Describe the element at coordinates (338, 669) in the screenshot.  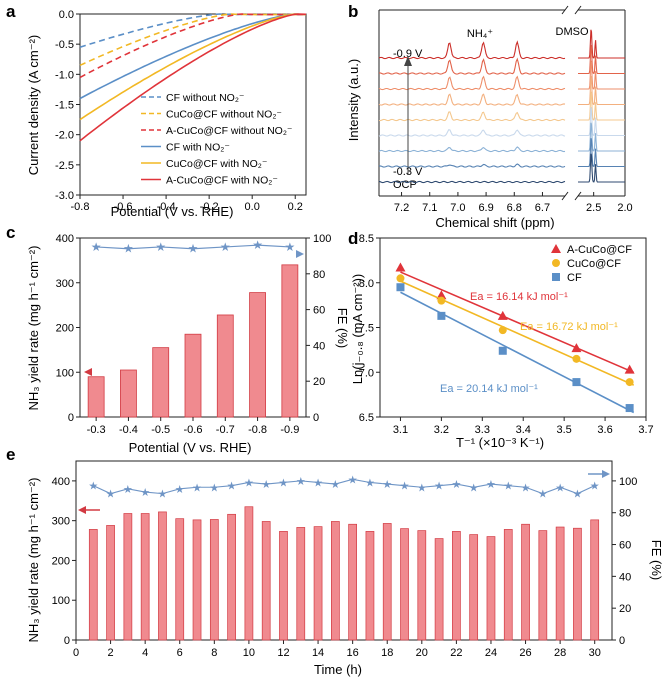
I see `e-xlabel: Time (h)` at that location.